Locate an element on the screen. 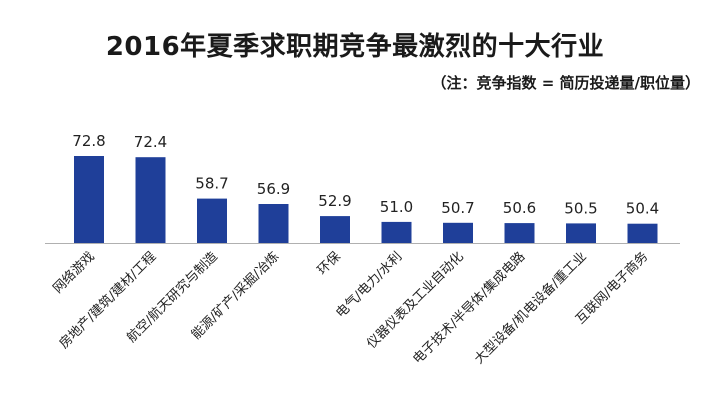 Image resolution: width=710 pixels, height=400 pixels. value-label-5: 51.0 is located at coordinates (396, 207).